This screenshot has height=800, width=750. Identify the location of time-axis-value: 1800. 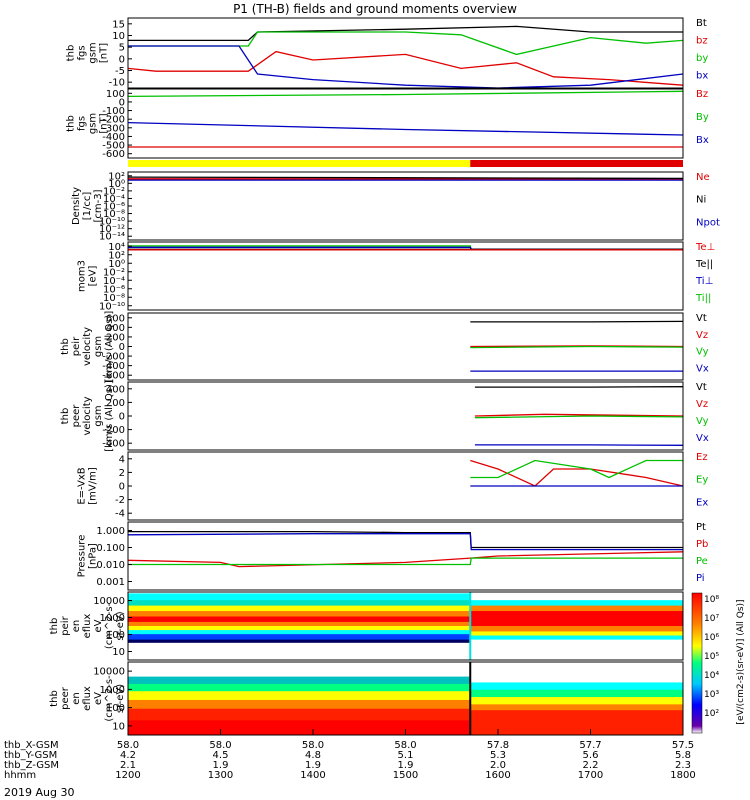
(682, 775).